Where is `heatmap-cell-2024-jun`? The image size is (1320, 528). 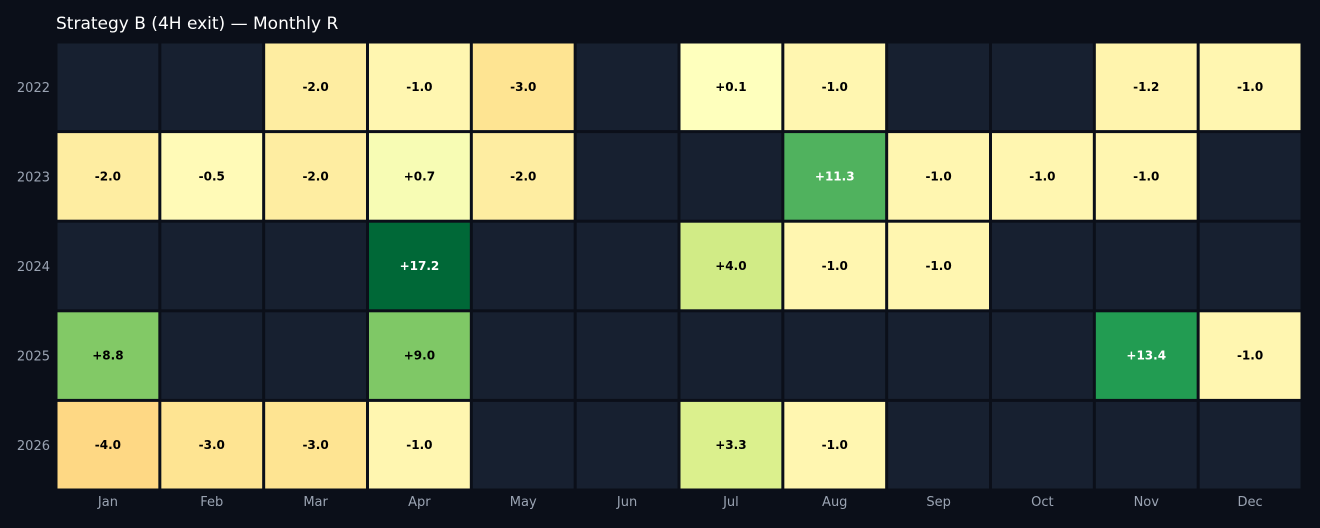 heatmap-cell-2024-jun is located at coordinates (627, 266).